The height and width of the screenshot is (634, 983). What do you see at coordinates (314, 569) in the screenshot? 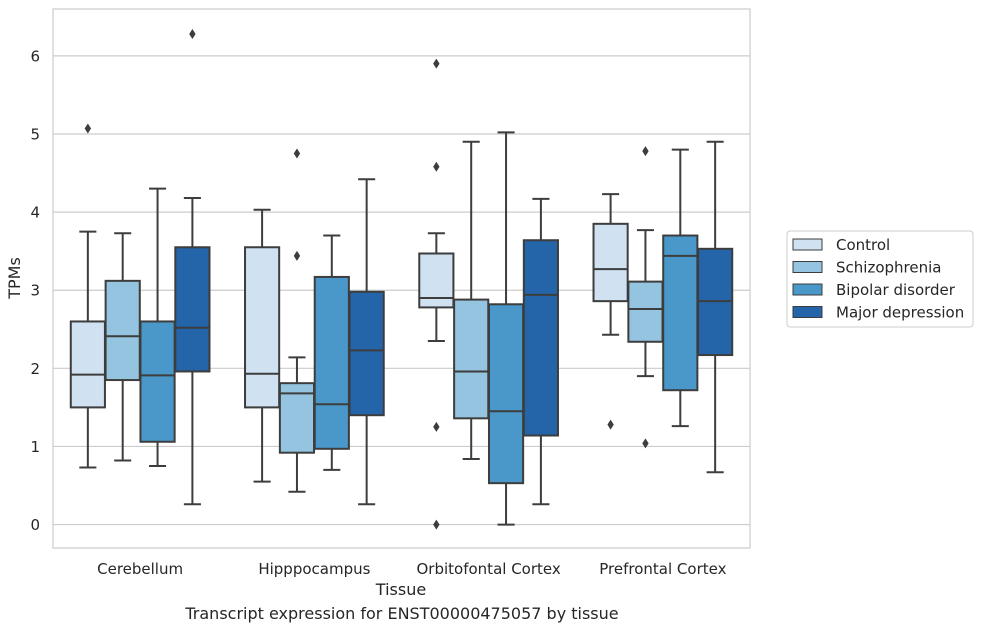
I see `x-tick-label: Hipppocampus` at bounding box center [314, 569].